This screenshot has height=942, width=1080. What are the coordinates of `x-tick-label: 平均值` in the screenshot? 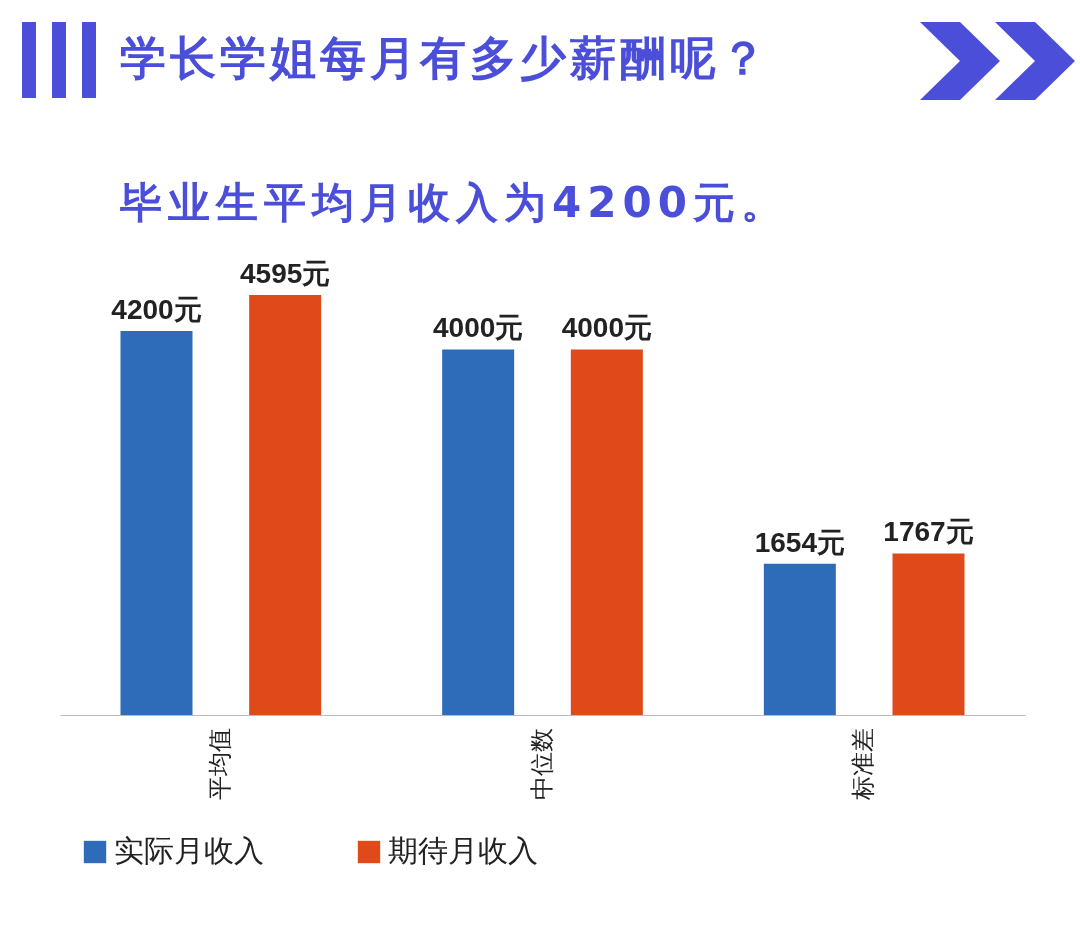 It's located at (219, 763).